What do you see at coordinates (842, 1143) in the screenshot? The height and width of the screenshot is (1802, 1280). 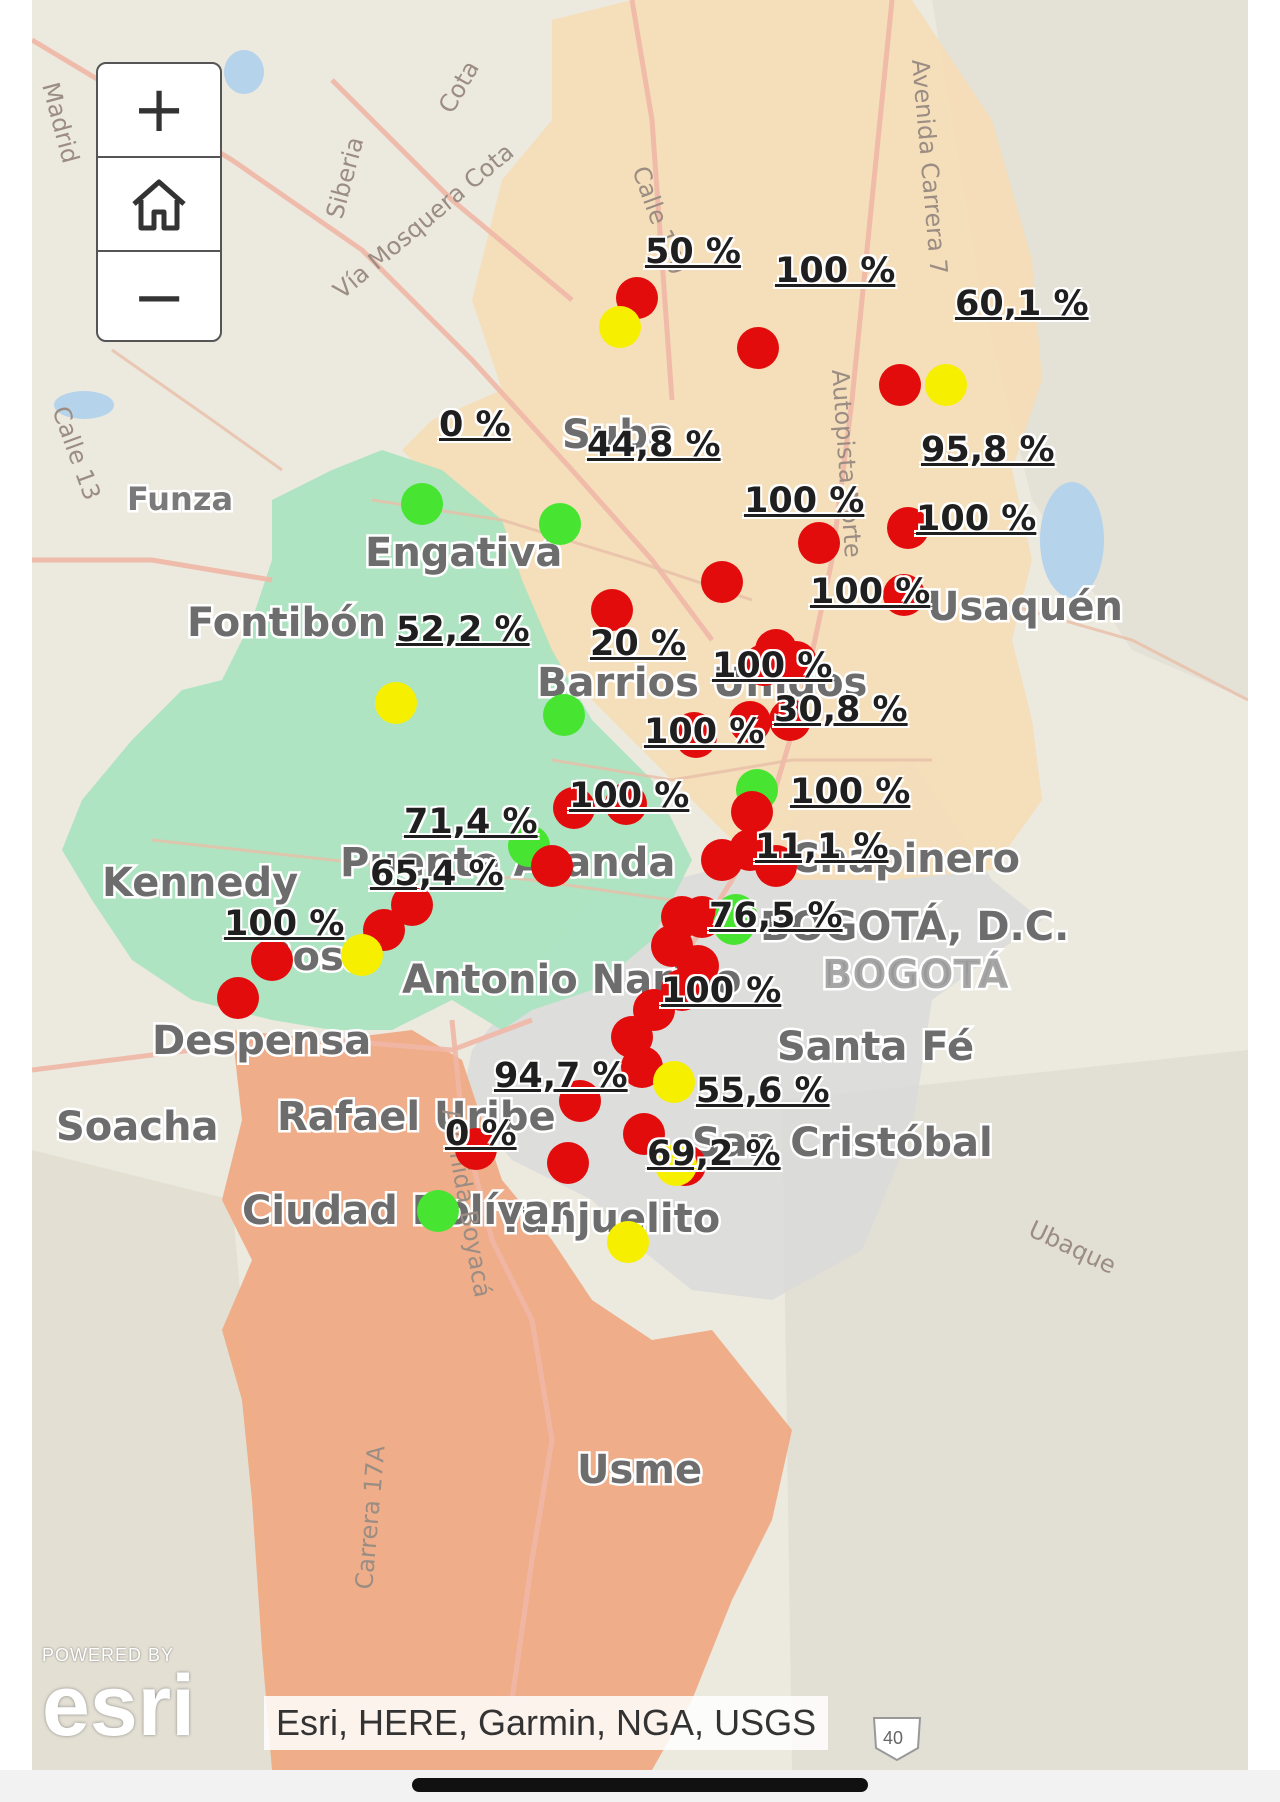 I see `district-label: San Cristóbal` at bounding box center [842, 1143].